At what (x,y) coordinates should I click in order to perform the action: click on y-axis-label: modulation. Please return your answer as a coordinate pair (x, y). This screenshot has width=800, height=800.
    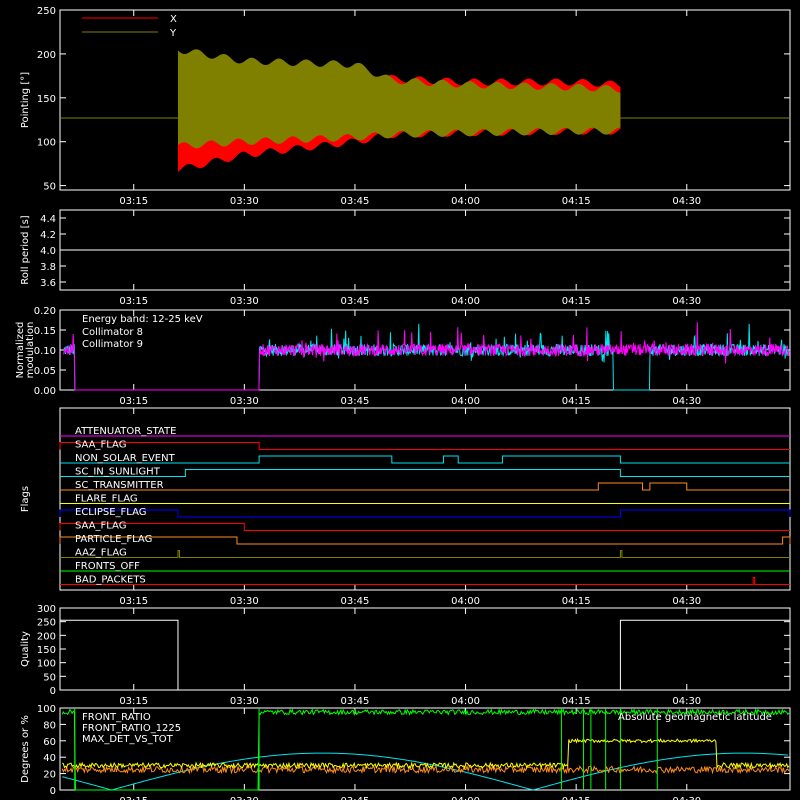
    Looking at the image, I should click on (30, 350).